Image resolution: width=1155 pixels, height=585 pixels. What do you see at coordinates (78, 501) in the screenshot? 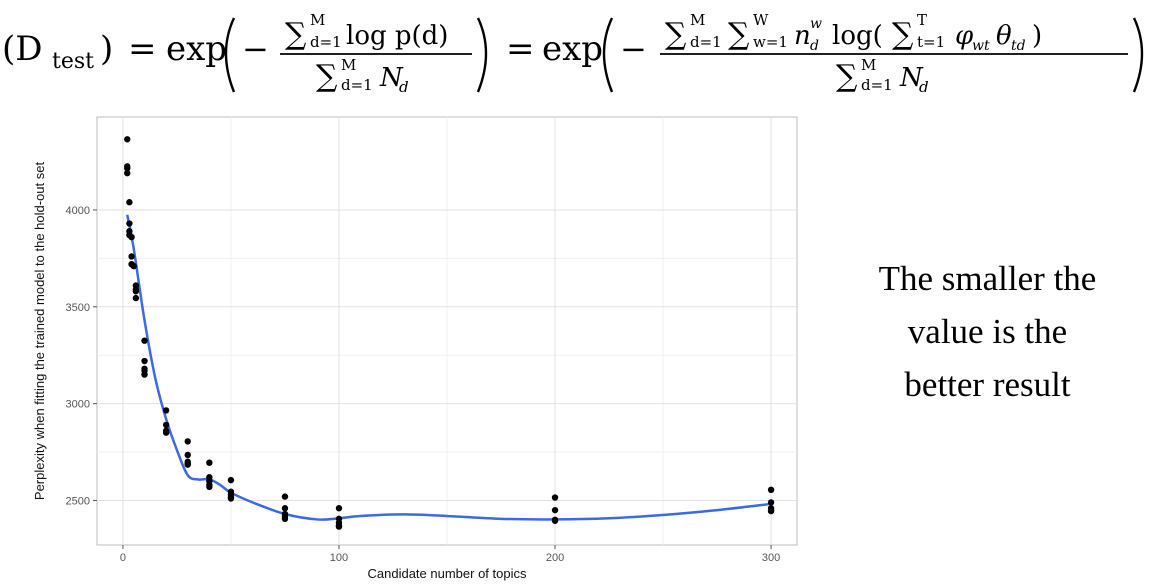
I see `y-tick-label: 2500` at bounding box center [78, 501].